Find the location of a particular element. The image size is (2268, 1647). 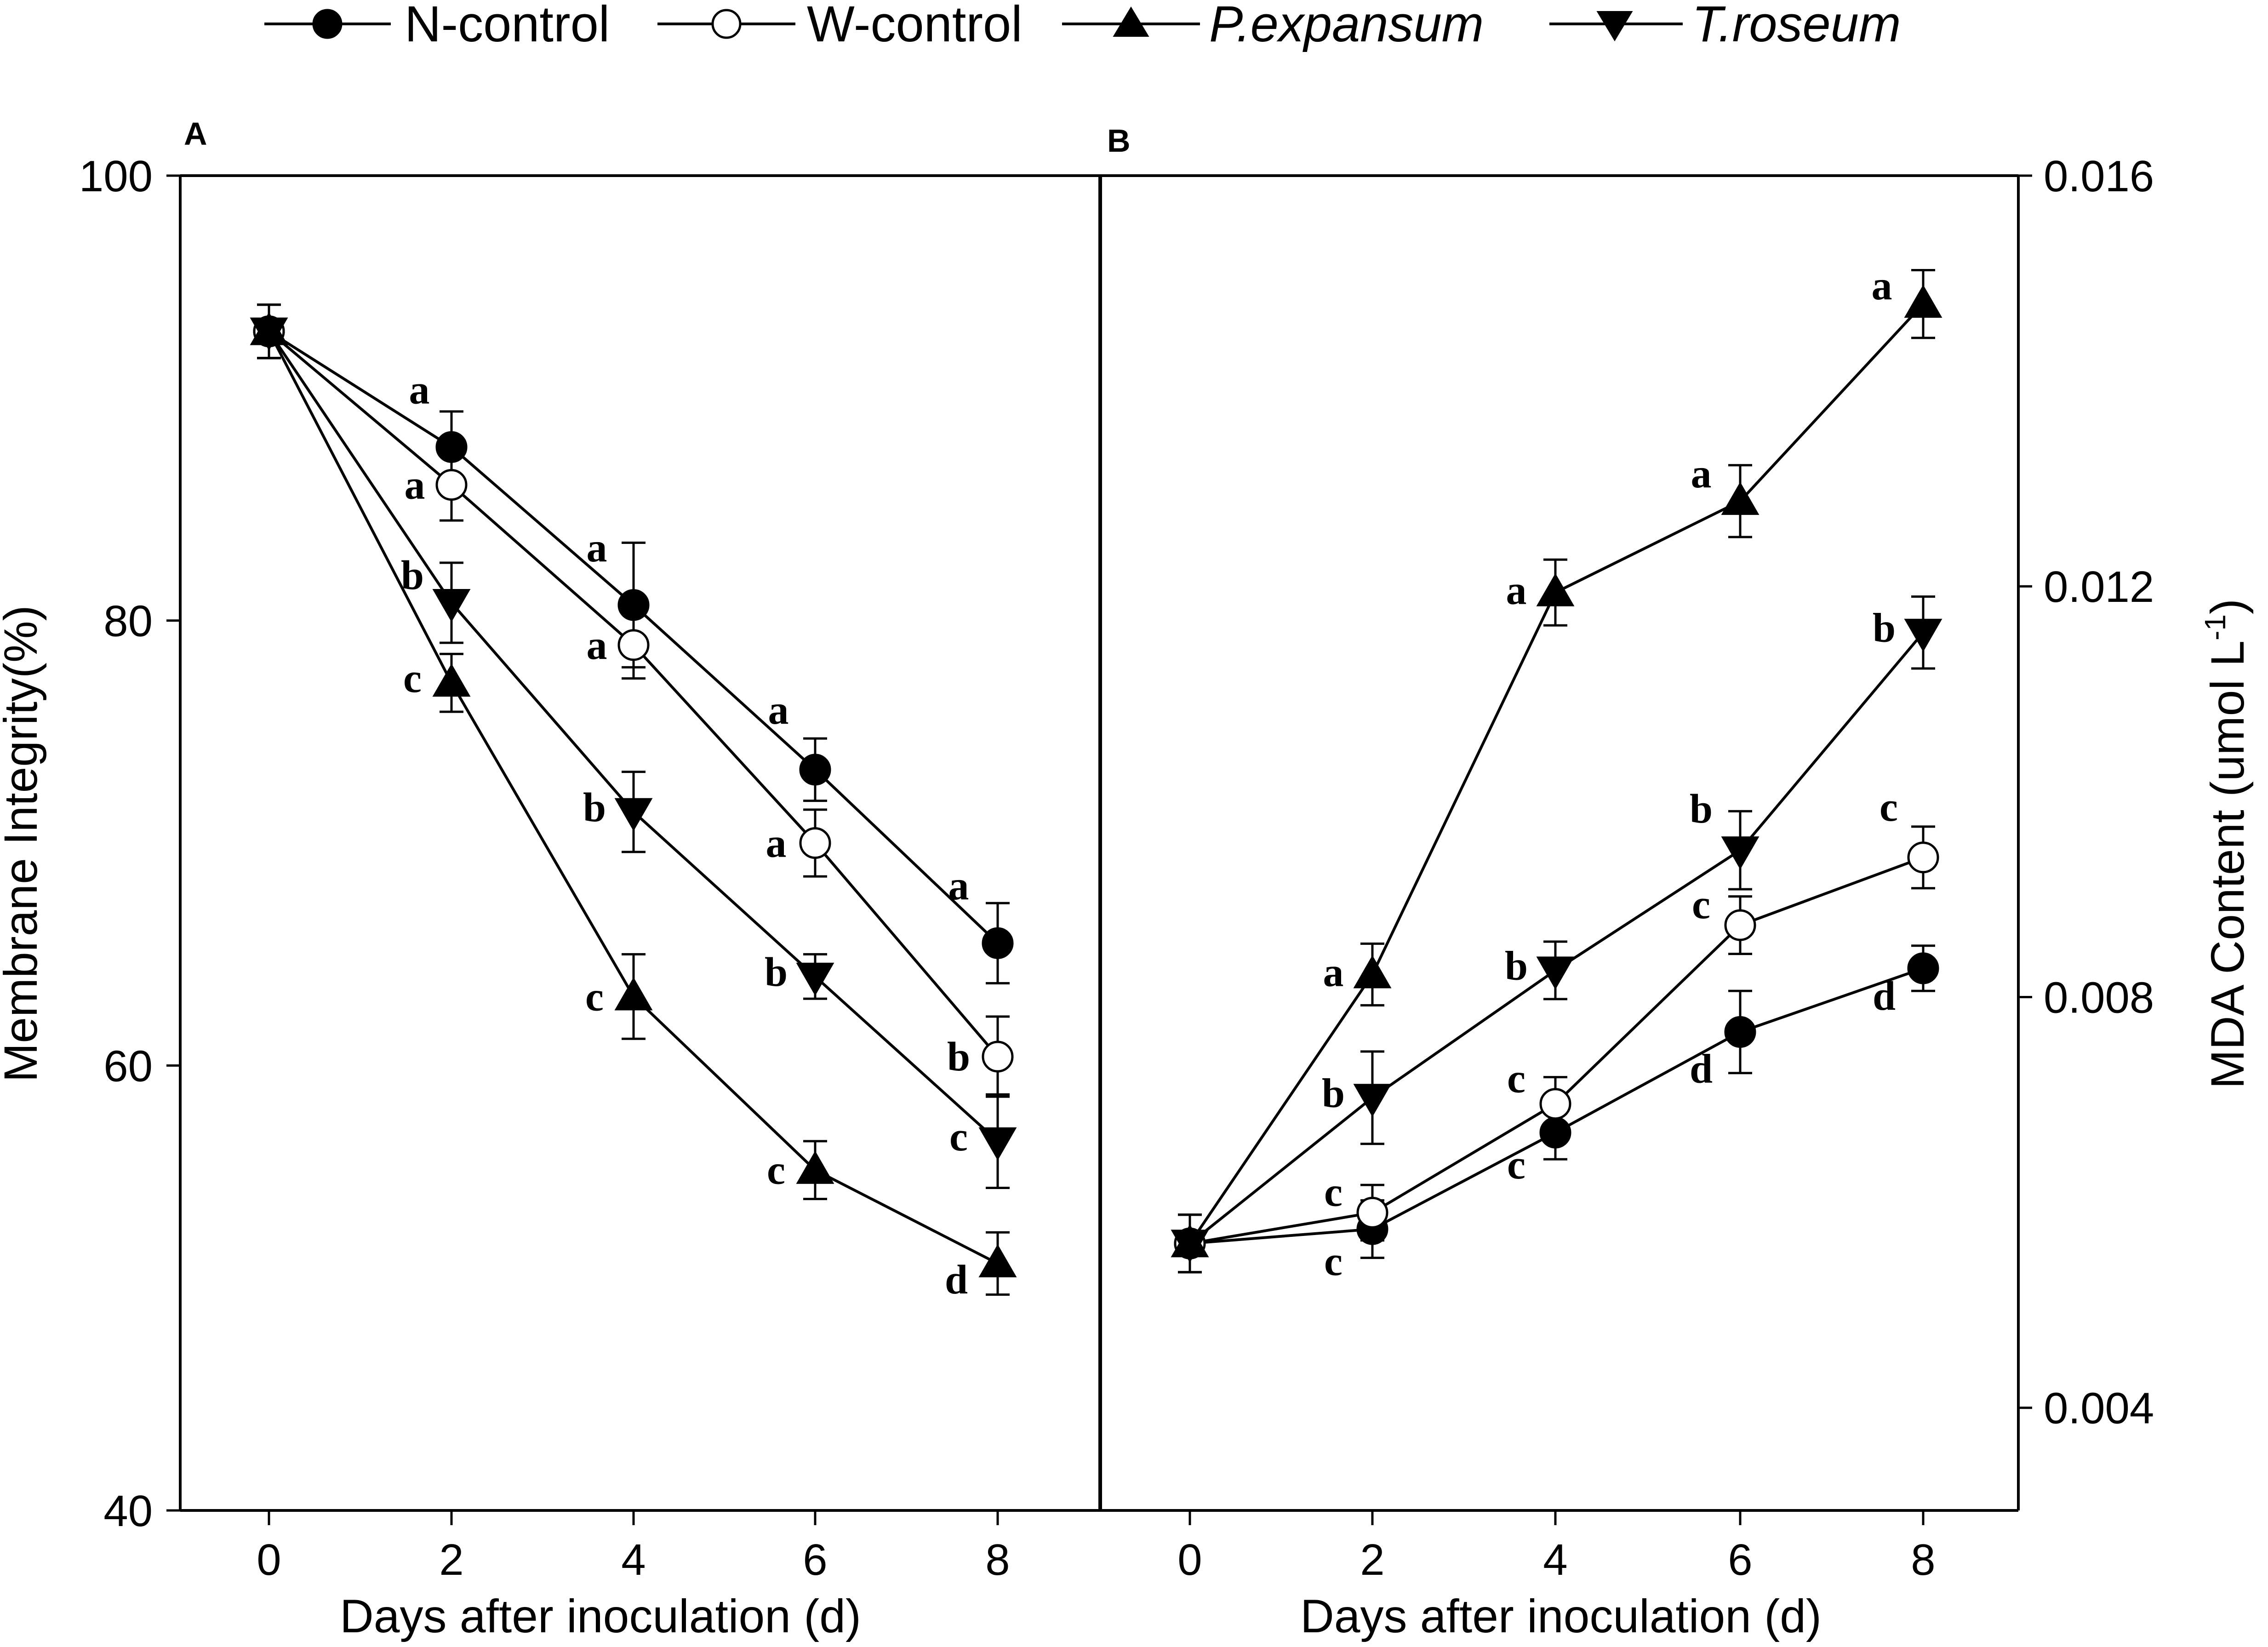

y-tick-label: 0.008 is located at coordinates (2099, 998).